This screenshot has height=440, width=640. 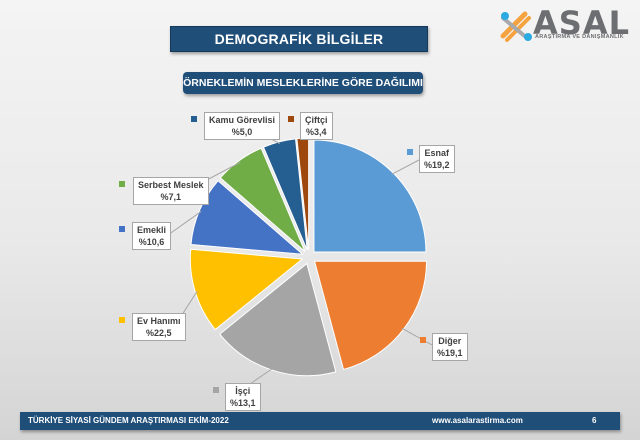 I want to click on footer-website-link: www.asalarastirma.com, so click(x=477, y=420).